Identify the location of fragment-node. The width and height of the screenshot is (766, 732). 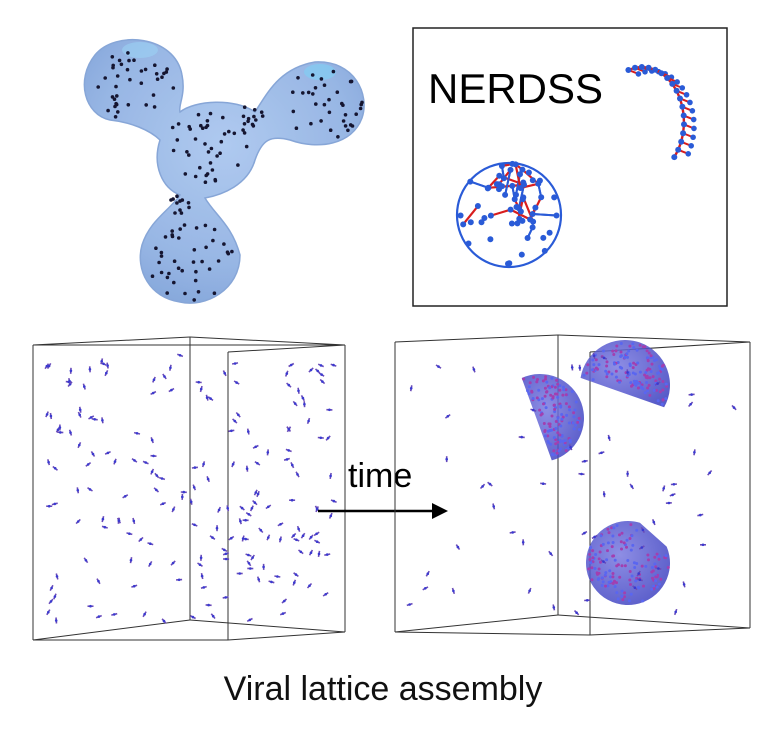
(635, 67).